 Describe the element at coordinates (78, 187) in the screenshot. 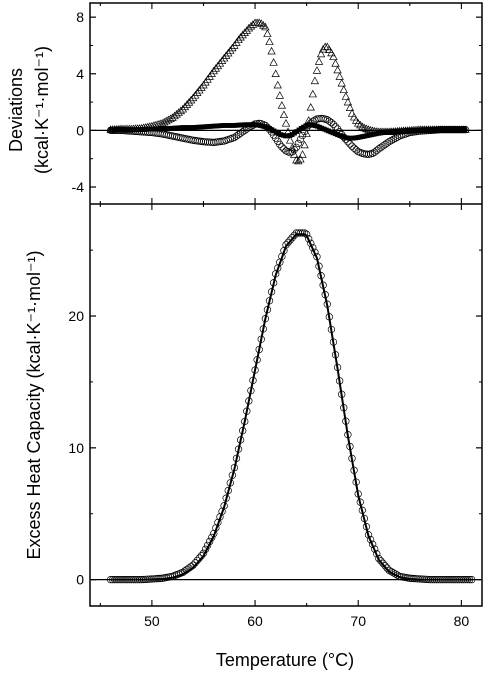

I see `y-tick-label: -4` at that location.